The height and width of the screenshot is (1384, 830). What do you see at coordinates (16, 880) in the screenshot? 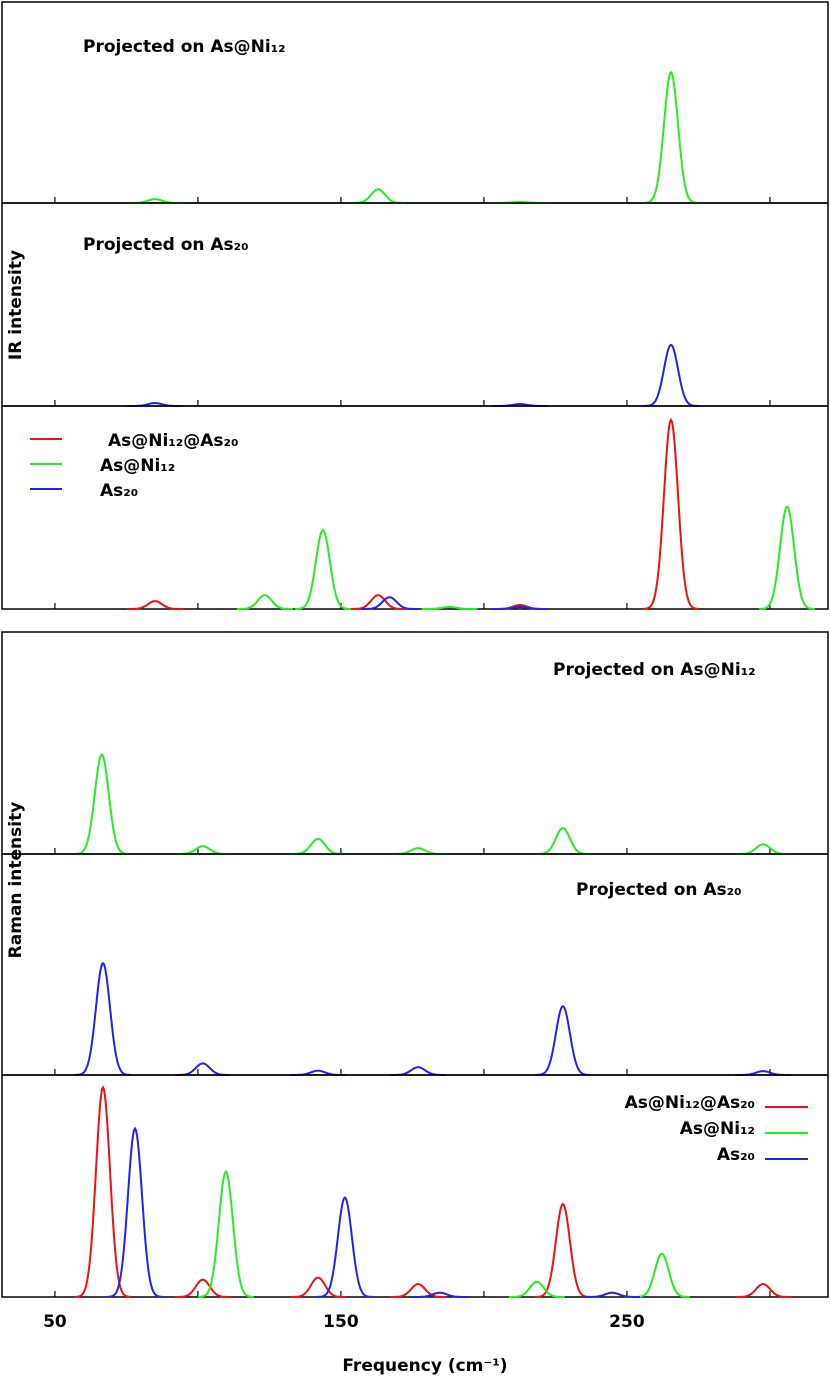
I see `raman-y-label: Raman intensity` at bounding box center [16, 880].